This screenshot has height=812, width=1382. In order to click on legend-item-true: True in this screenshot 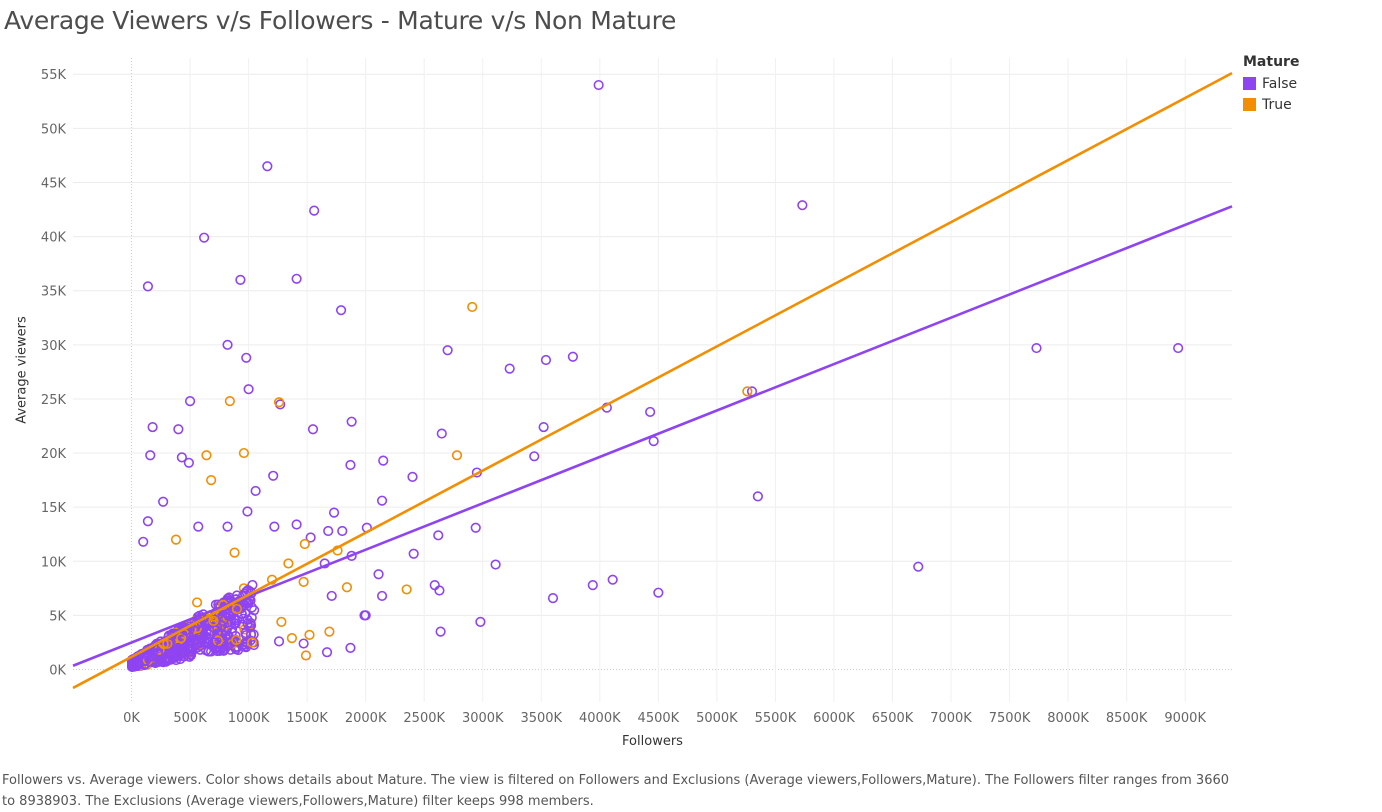, I will do `click(1271, 104)`.